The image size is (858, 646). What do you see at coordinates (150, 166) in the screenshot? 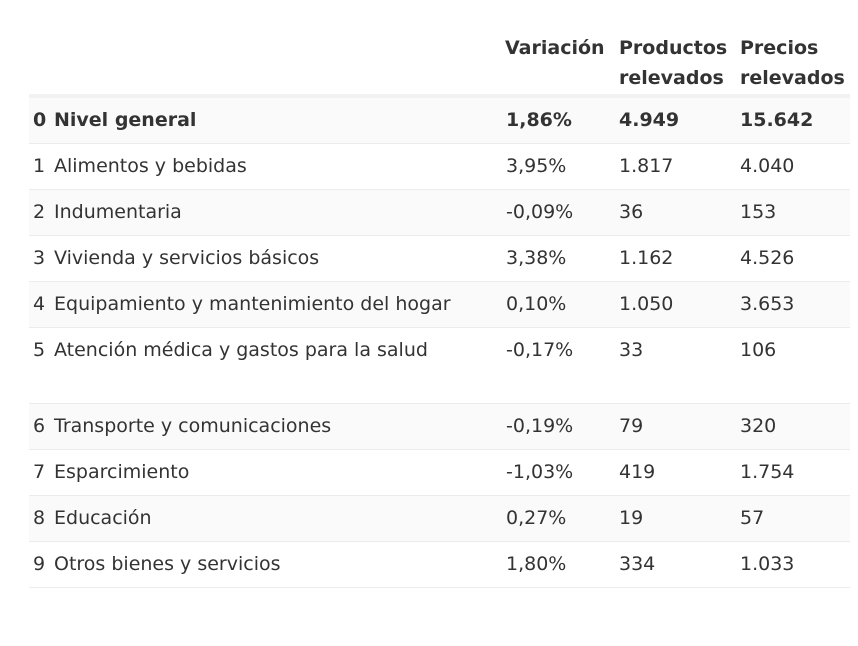
I see `row-name: Alimentos y bebidas` at bounding box center [150, 166].